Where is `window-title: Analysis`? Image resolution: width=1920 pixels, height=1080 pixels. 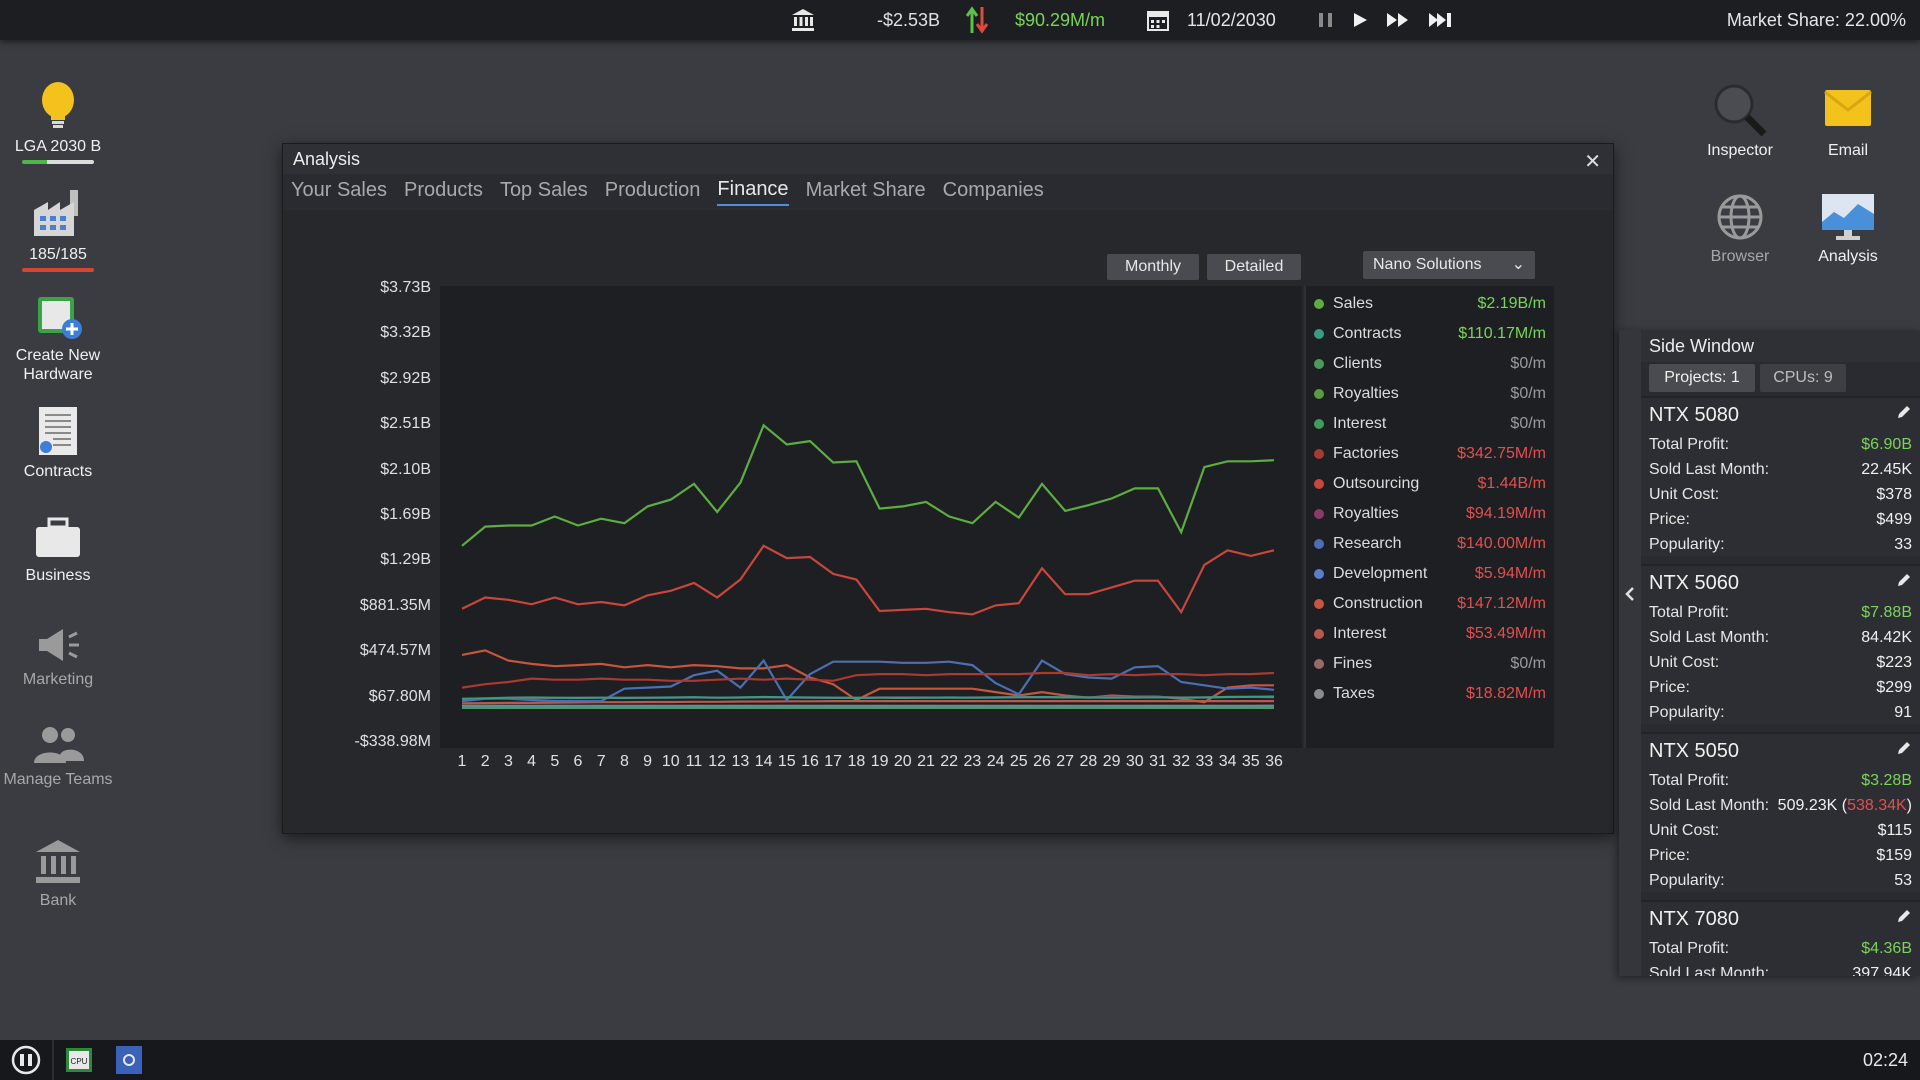
window-title: Analysis is located at coordinates (327, 158).